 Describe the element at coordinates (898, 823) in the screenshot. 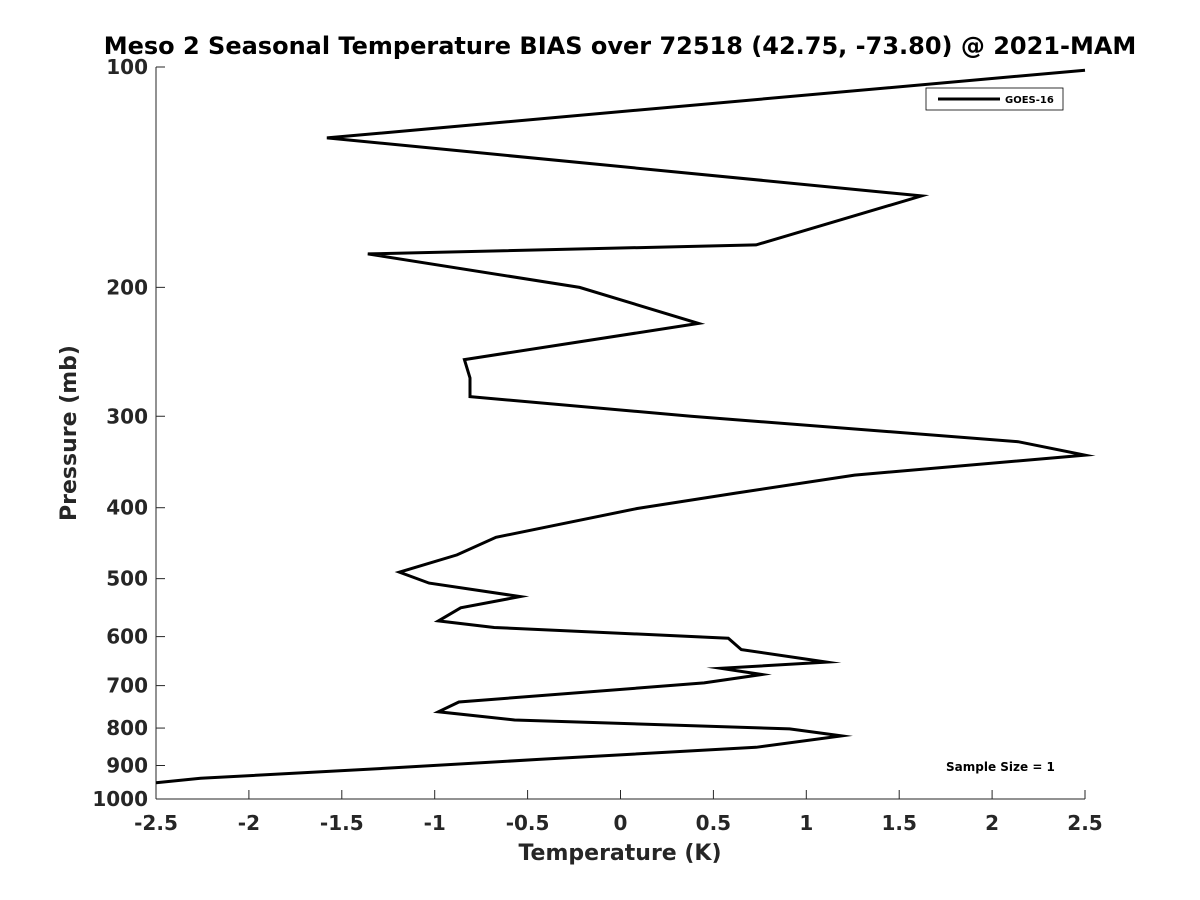

I see `x-tick-label: 1.5` at that location.